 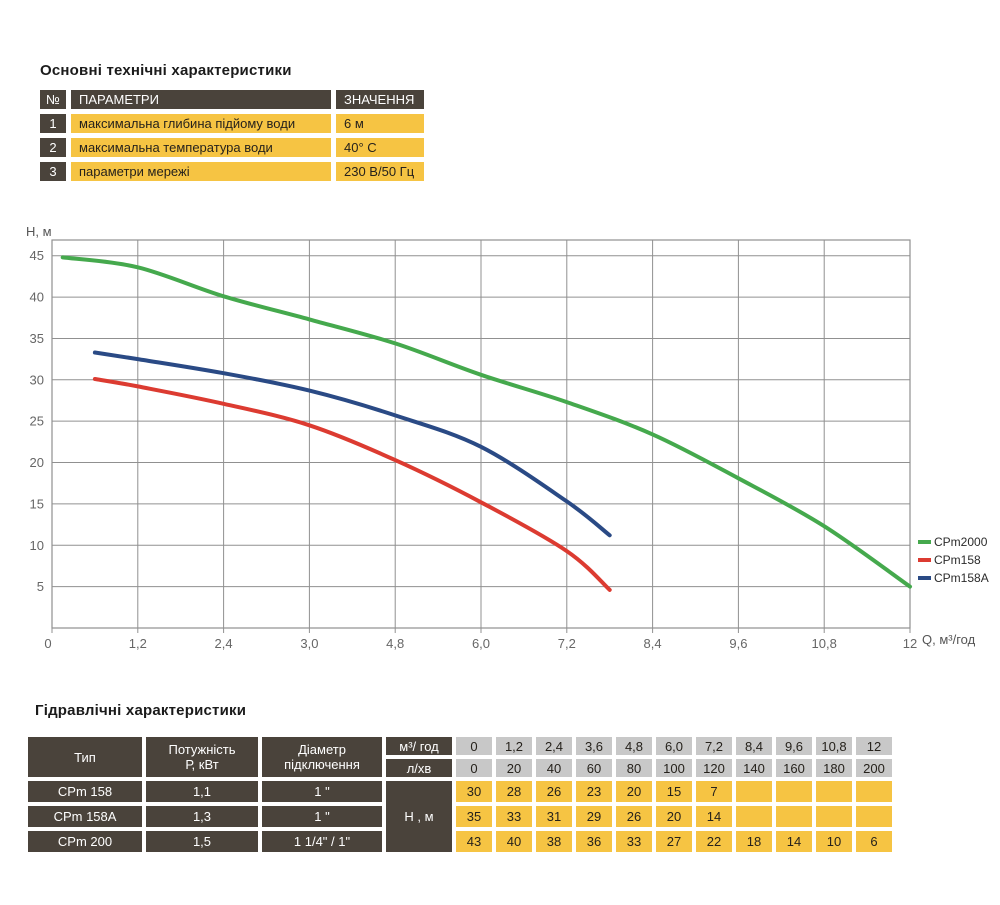 I want to click on x-axis-title: Q, м³/год, so click(x=949, y=639).